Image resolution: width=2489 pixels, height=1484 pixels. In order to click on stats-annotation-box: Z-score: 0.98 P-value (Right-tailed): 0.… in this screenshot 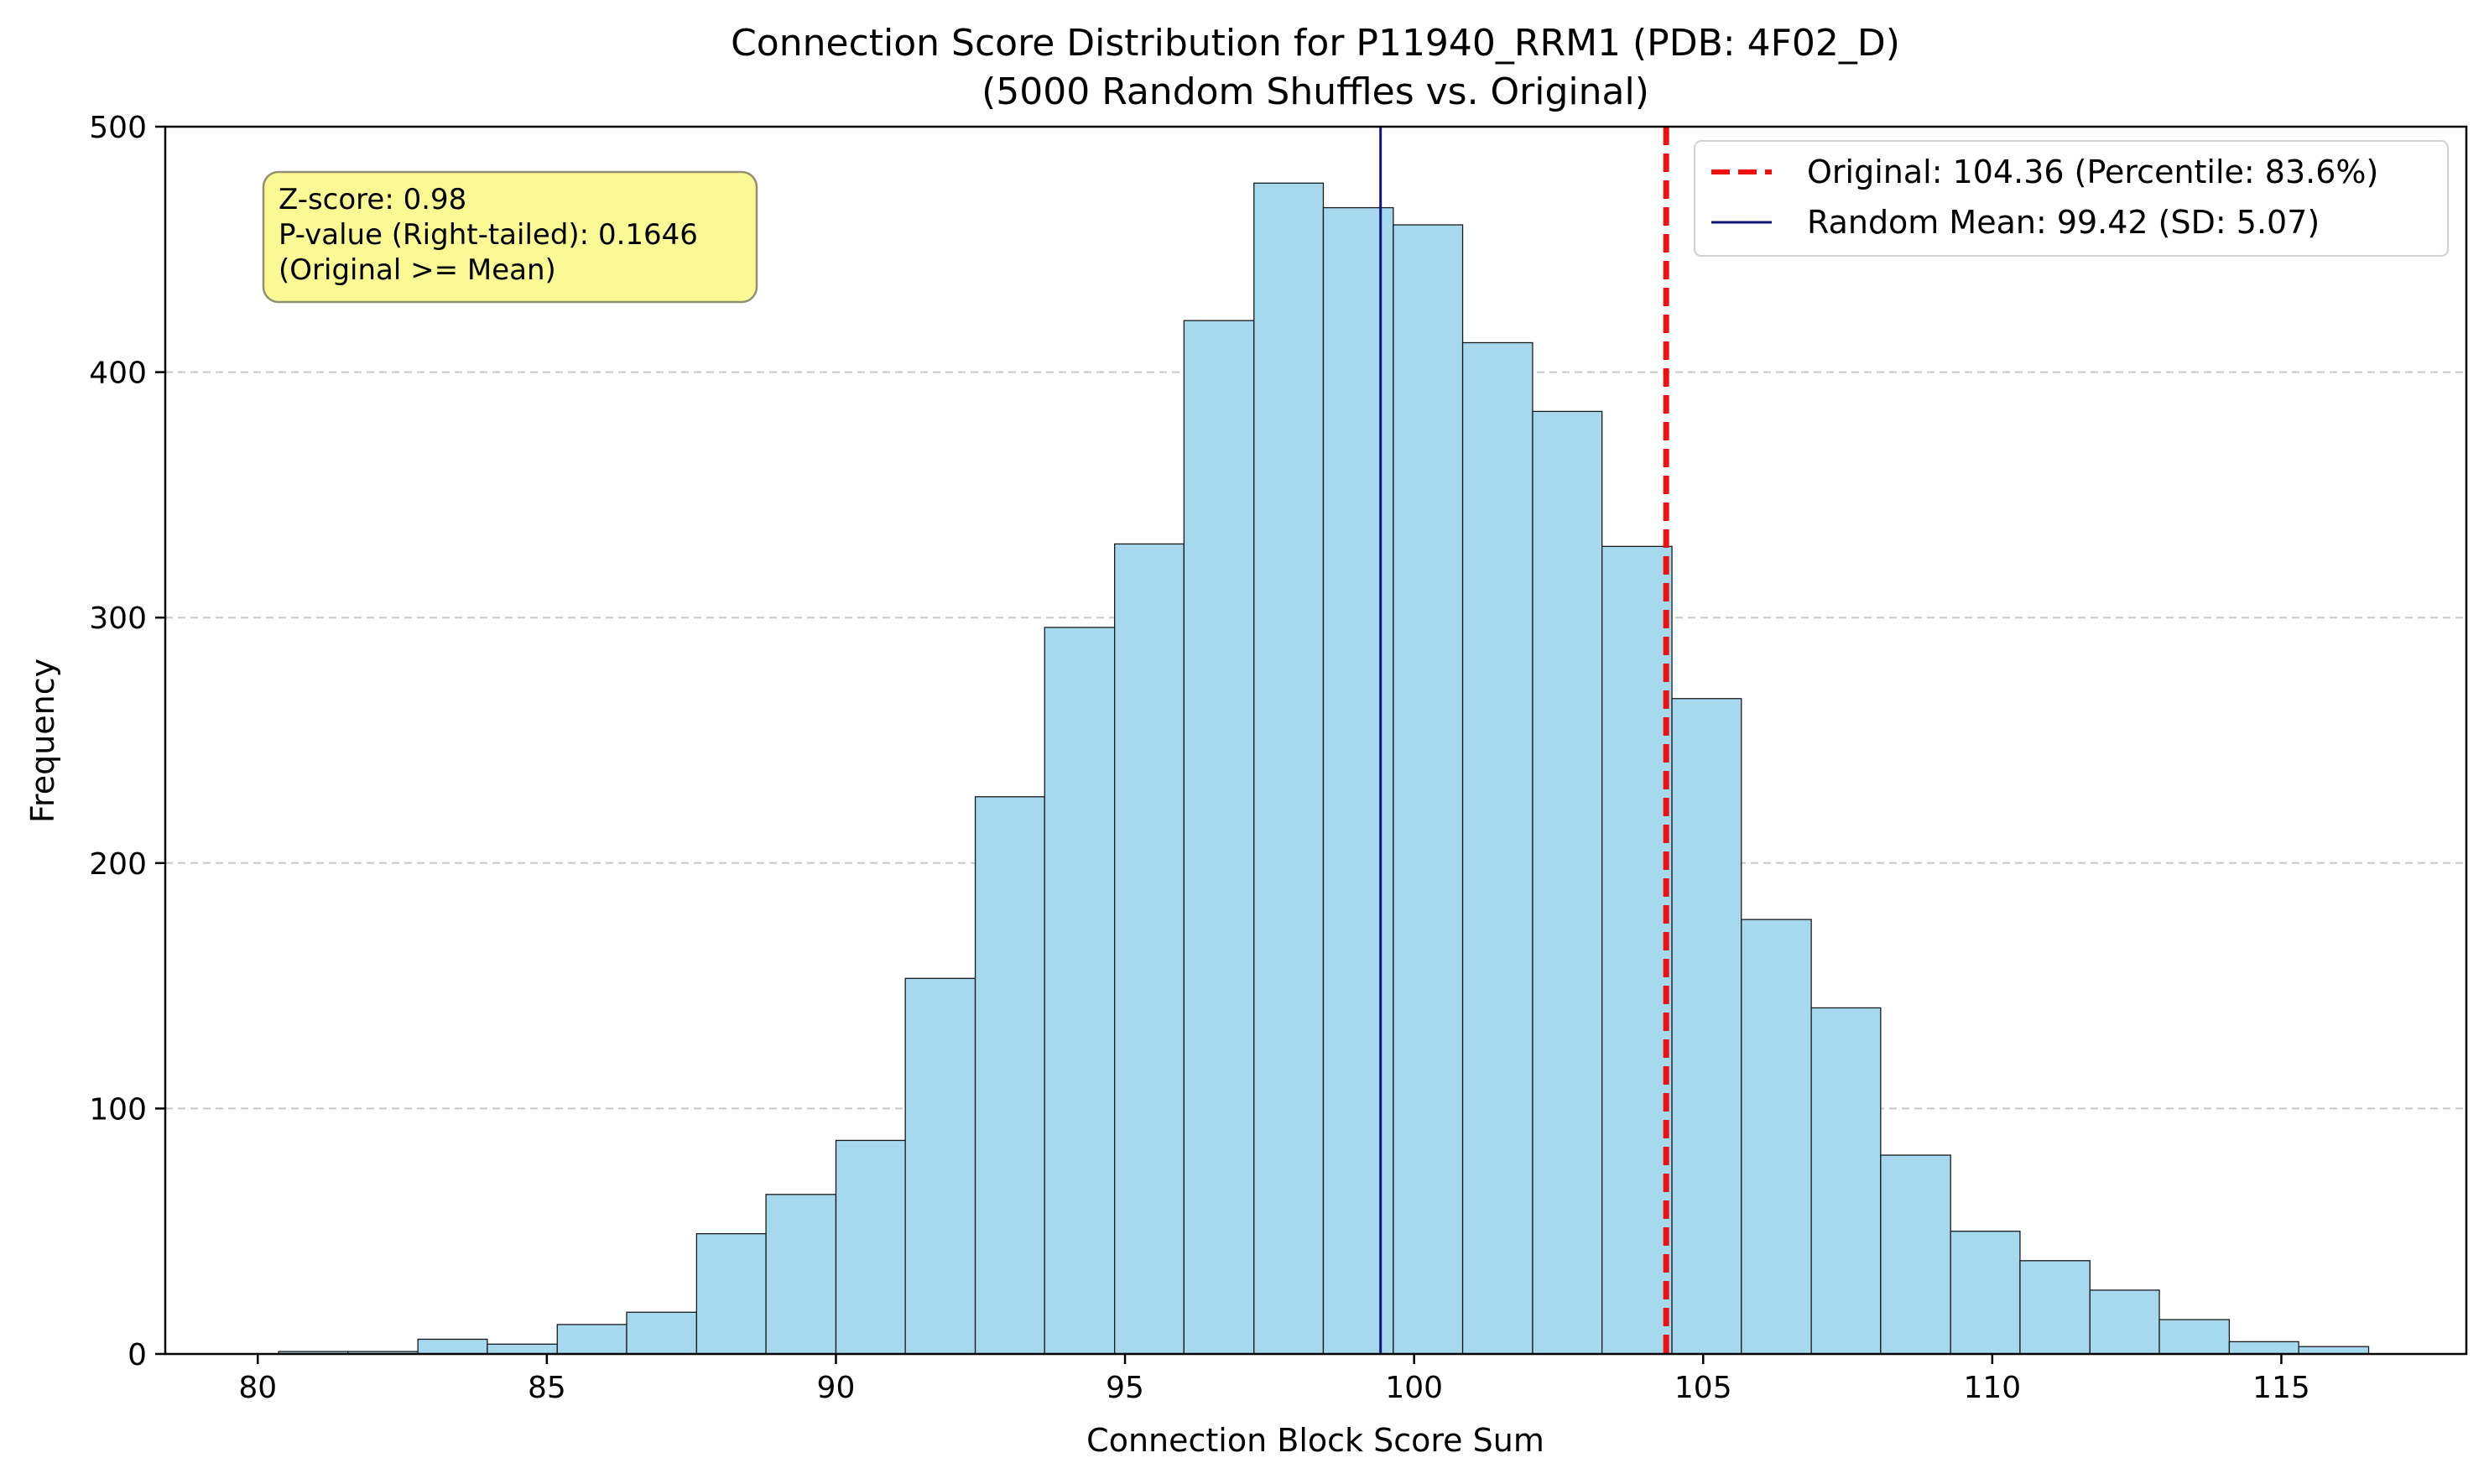, I will do `click(510, 237)`.